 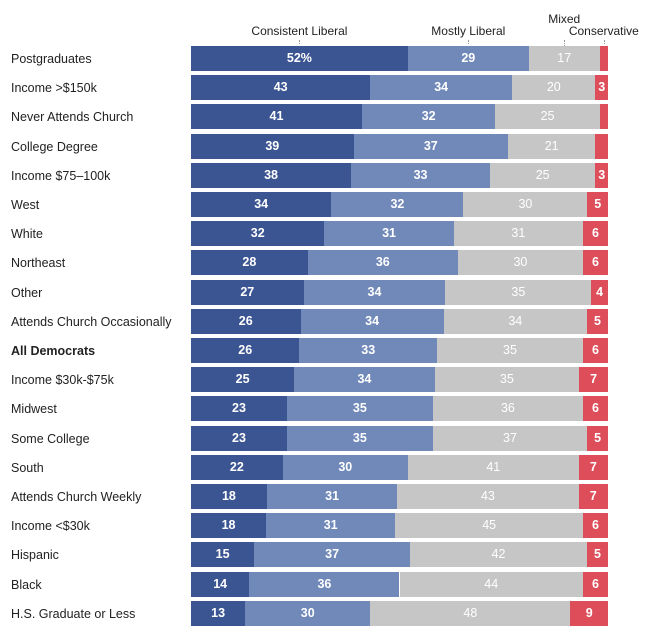 What do you see at coordinates (600, 291) in the screenshot?
I see `bar-value-label: 4` at bounding box center [600, 291].